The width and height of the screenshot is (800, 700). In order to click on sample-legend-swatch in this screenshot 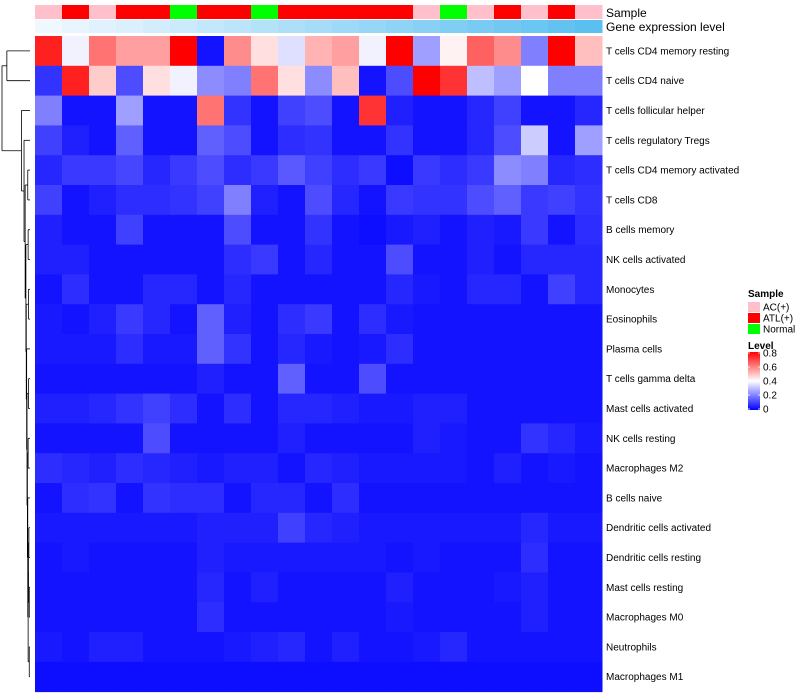, I will do `click(754, 307)`.